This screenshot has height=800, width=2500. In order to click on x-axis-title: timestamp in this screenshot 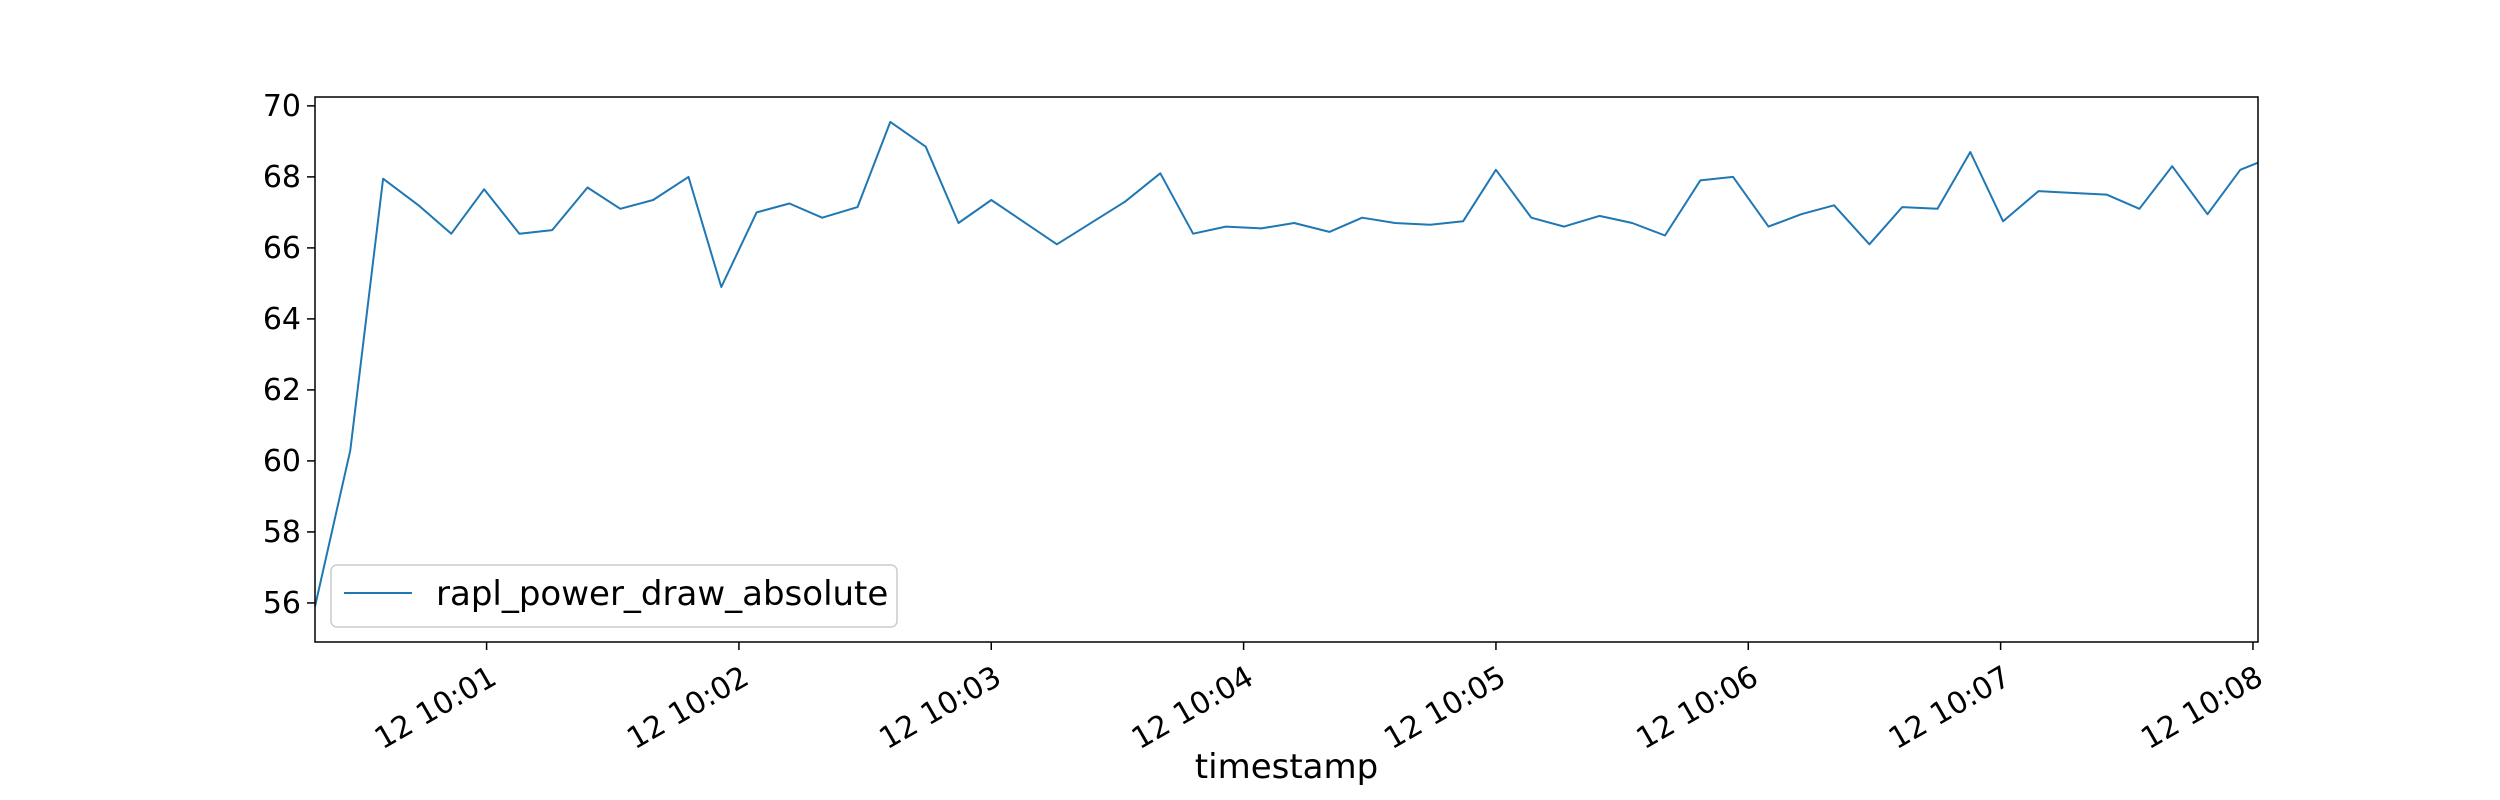, I will do `click(1286, 767)`.